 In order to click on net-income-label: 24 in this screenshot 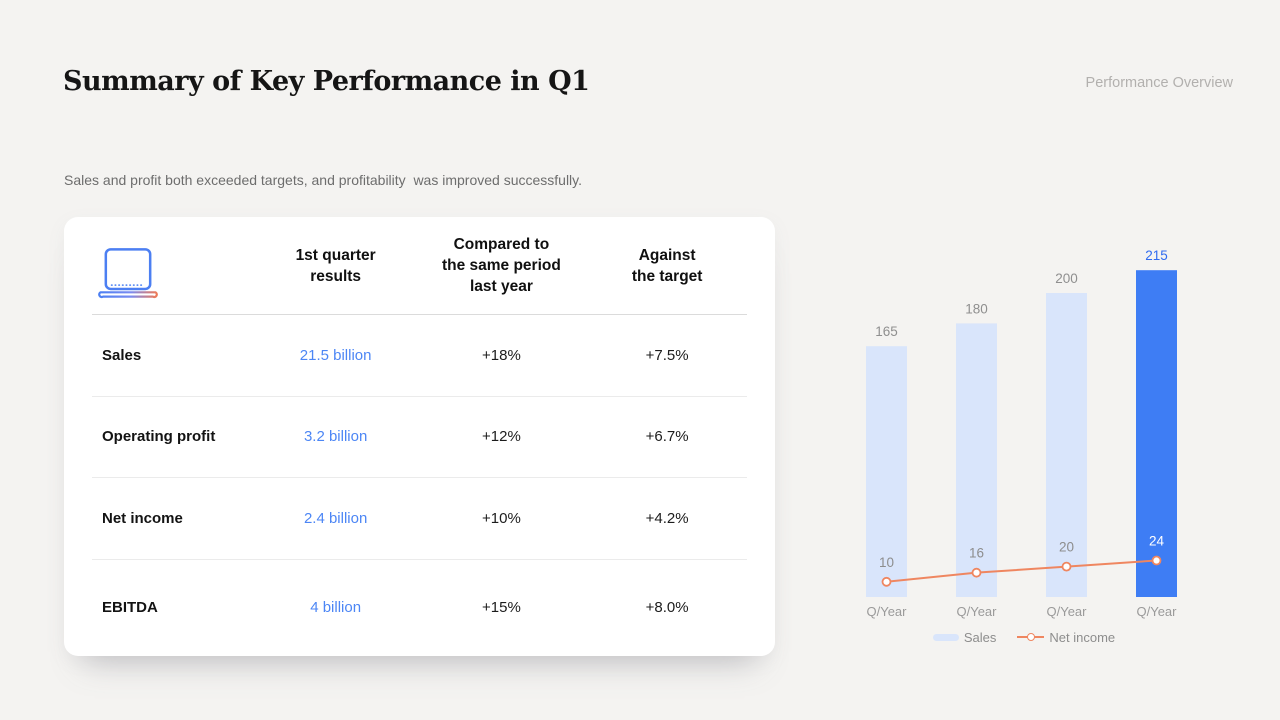, I will do `click(1157, 541)`.